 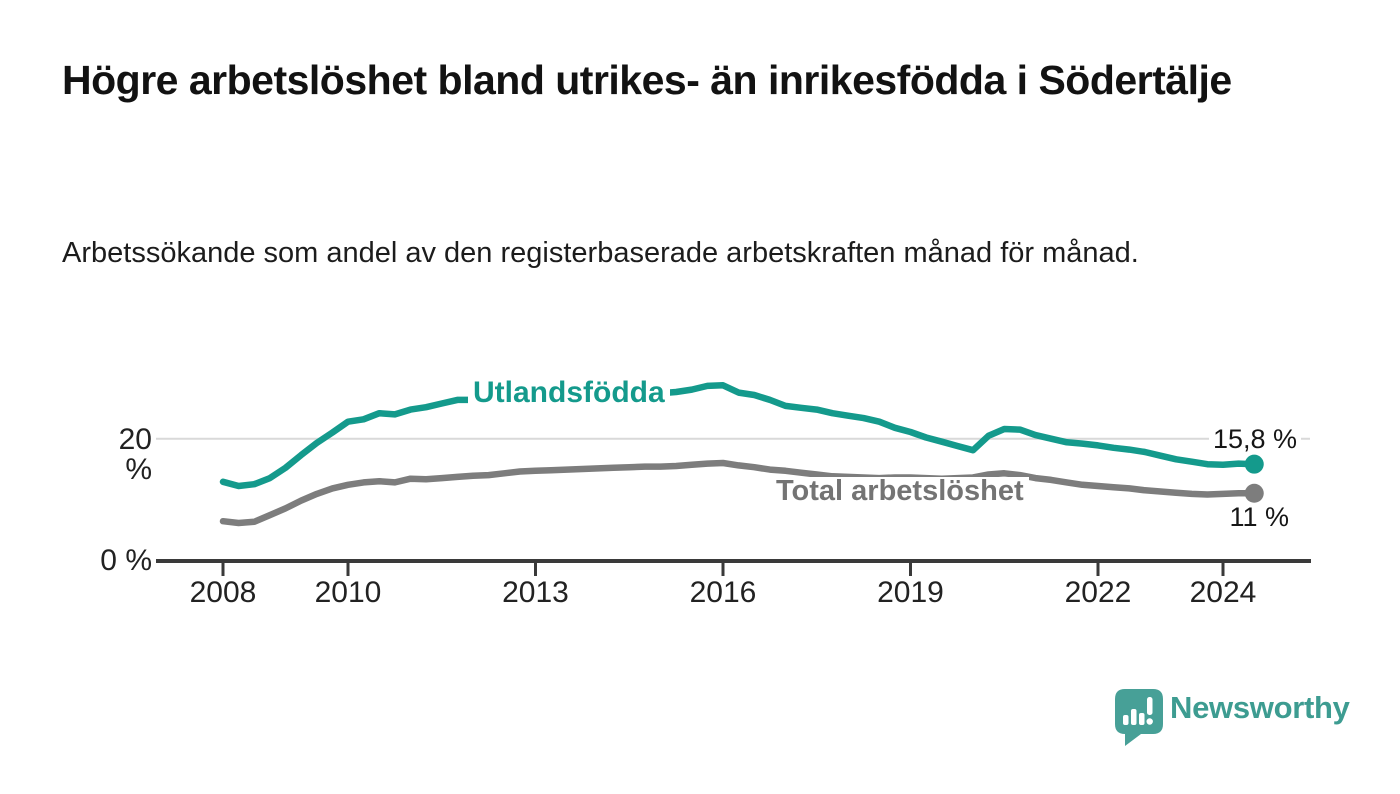 What do you see at coordinates (900, 491) in the screenshot?
I see `series-label-total-arbetsloshet: Total arbetslöshet` at bounding box center [900, 491].